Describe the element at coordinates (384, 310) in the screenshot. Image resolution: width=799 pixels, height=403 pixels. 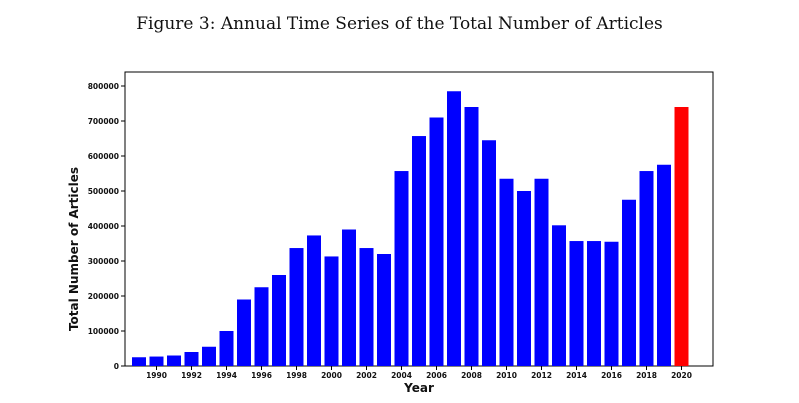
I see `bar-2003` at that location.